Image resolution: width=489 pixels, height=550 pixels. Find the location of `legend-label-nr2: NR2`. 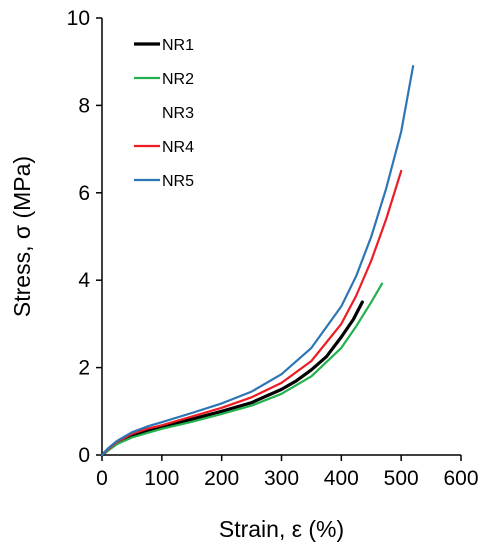

legend-label-nr2: NR2 is located at coordinates (178, 79).